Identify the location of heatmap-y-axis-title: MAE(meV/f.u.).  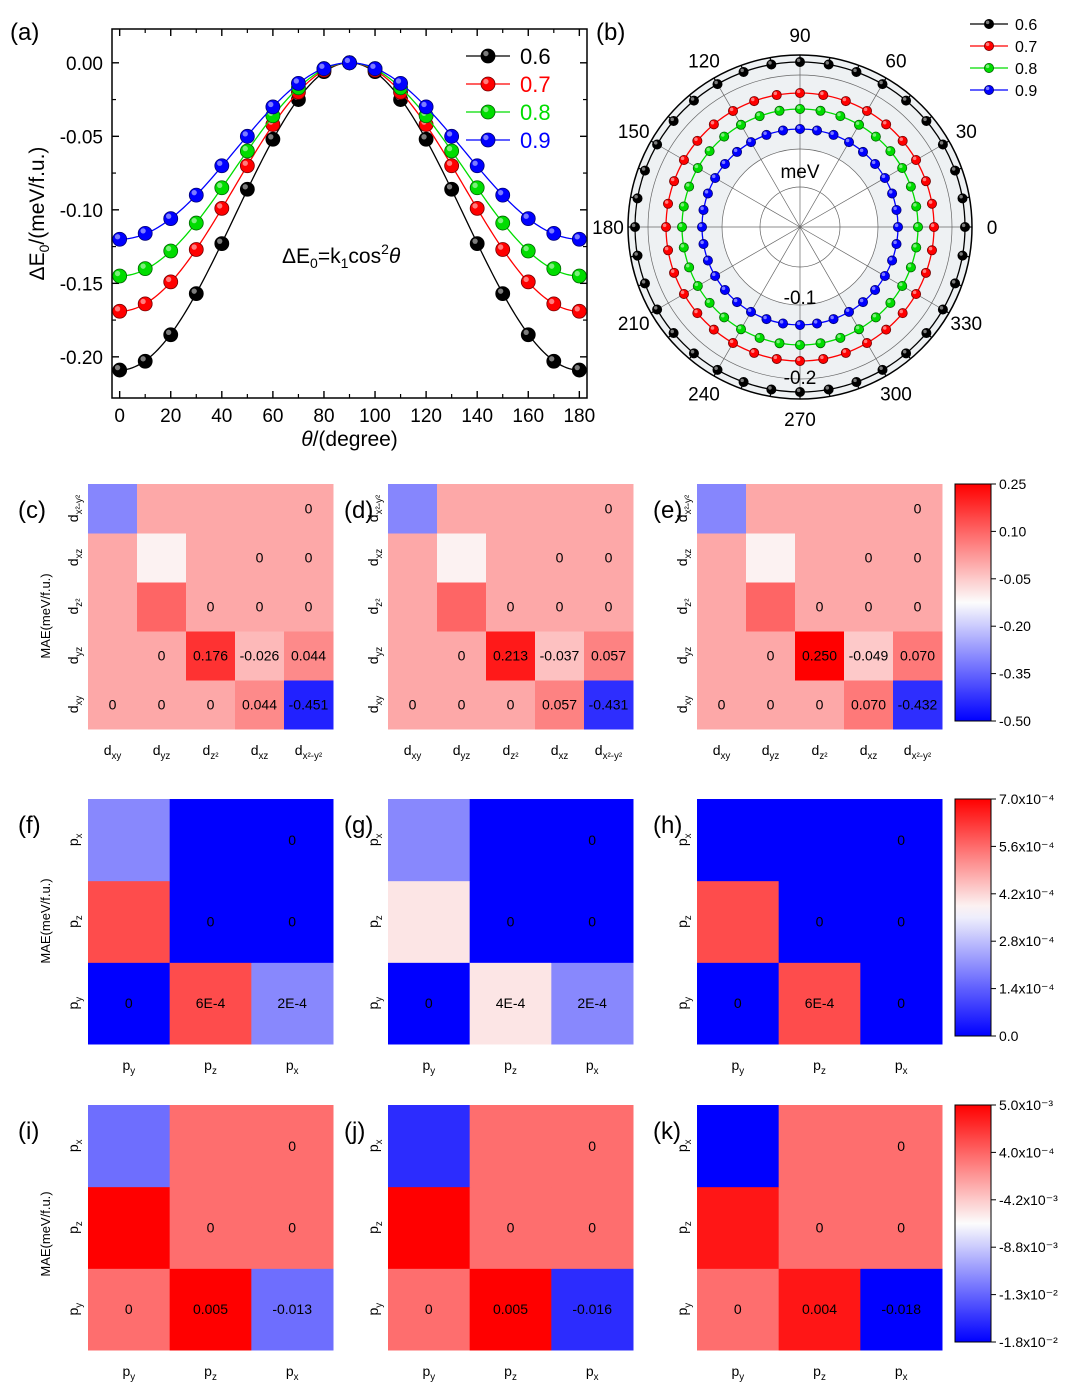
(45, 615).